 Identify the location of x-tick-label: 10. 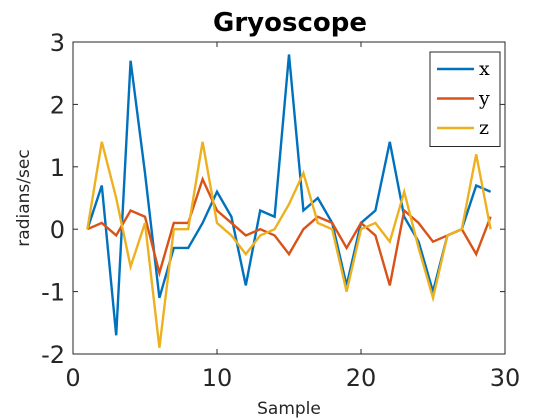
(217, 378).